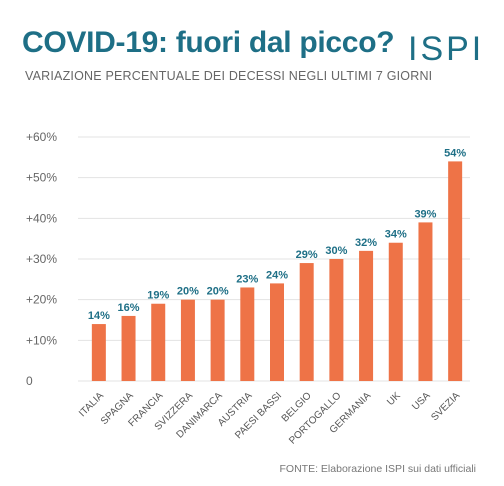 The image size is (504, 486). I want to click on data-label: 14%, so click(99, 316).